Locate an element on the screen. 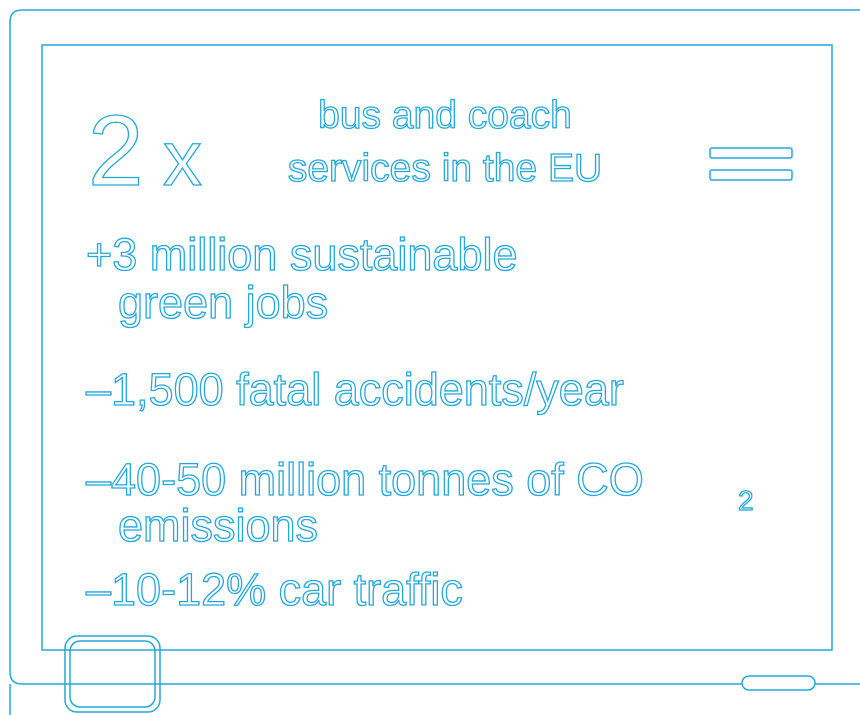 This screenshot has height=715, width=860. item-line: –10-12% car traffic is located at coordinates (274, 589).